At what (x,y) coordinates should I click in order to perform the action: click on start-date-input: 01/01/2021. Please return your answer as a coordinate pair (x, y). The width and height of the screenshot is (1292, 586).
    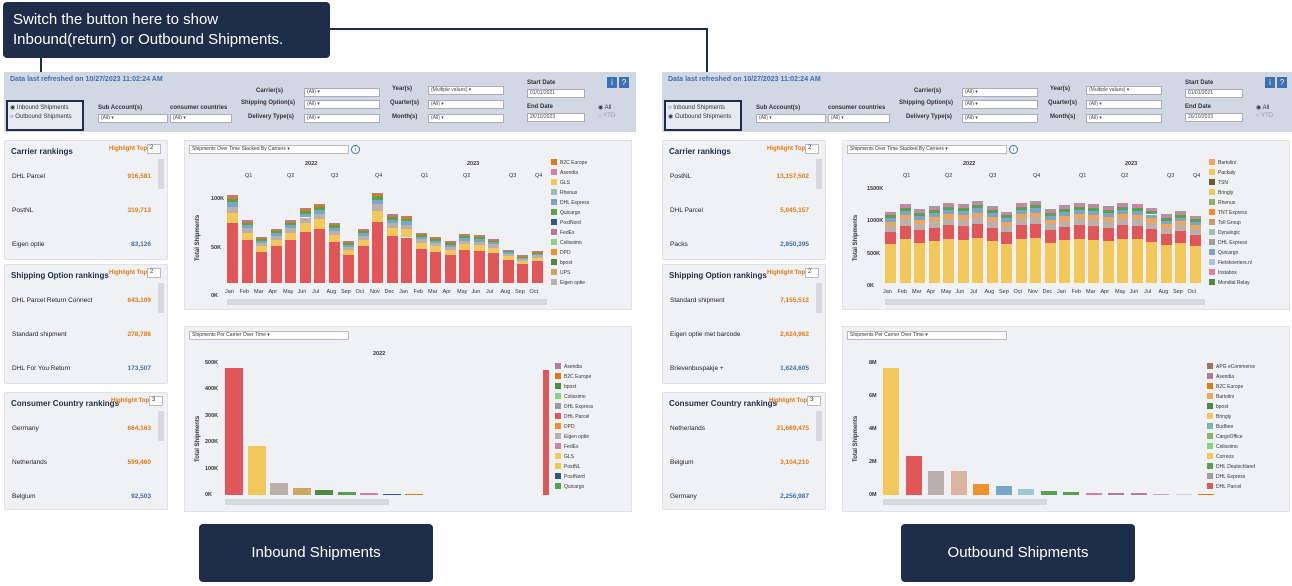
    Looking at the image, I should click on (556, 93).